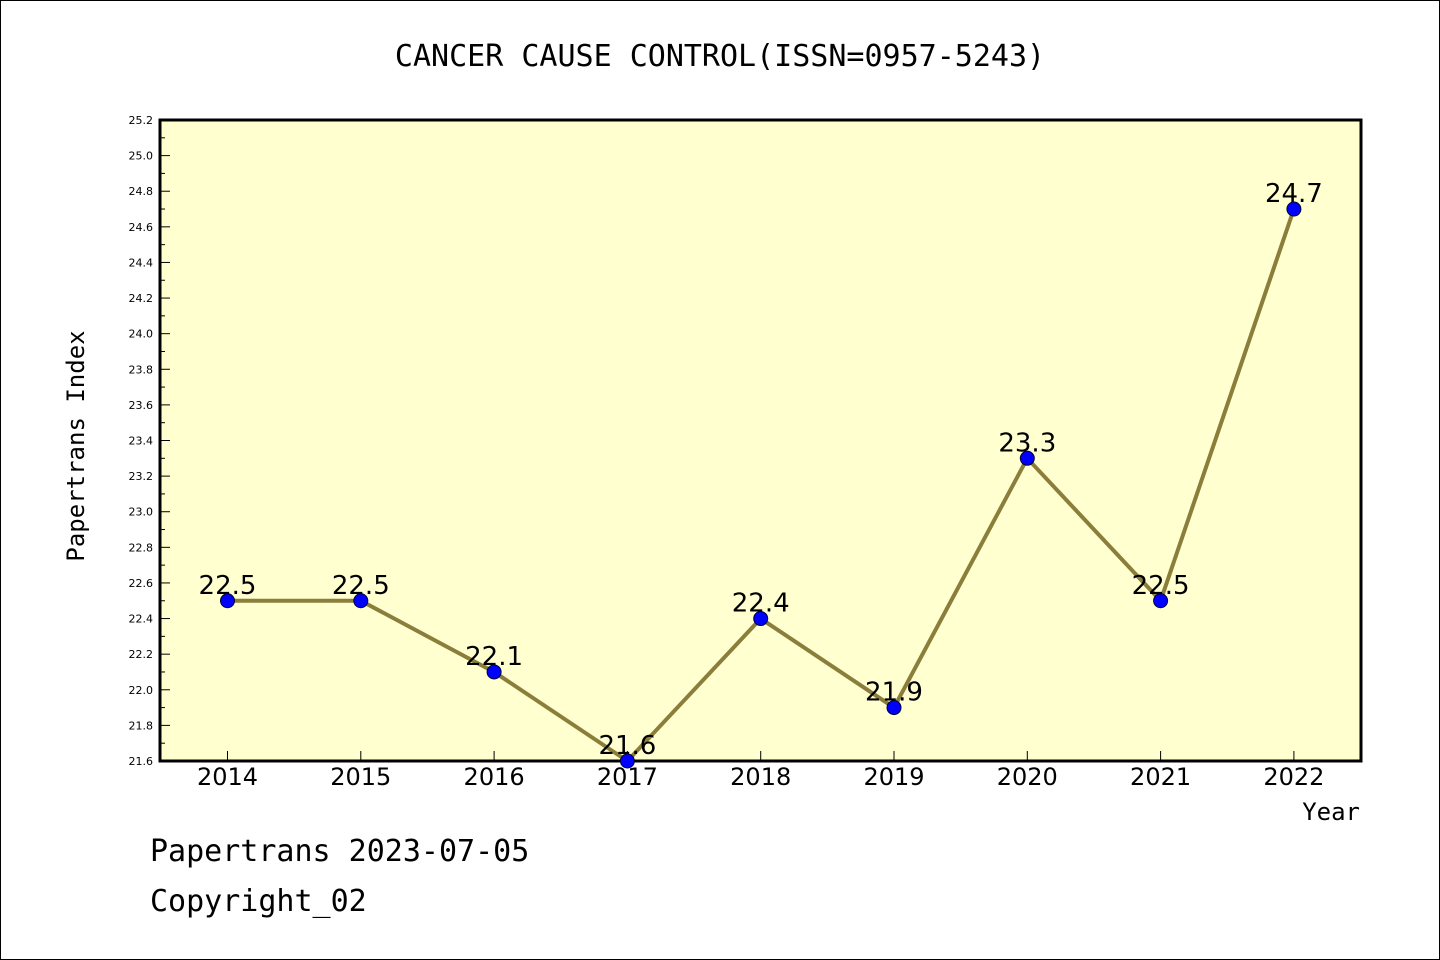  I want to click on y-tick-label: 22.6, so click(141, 583).